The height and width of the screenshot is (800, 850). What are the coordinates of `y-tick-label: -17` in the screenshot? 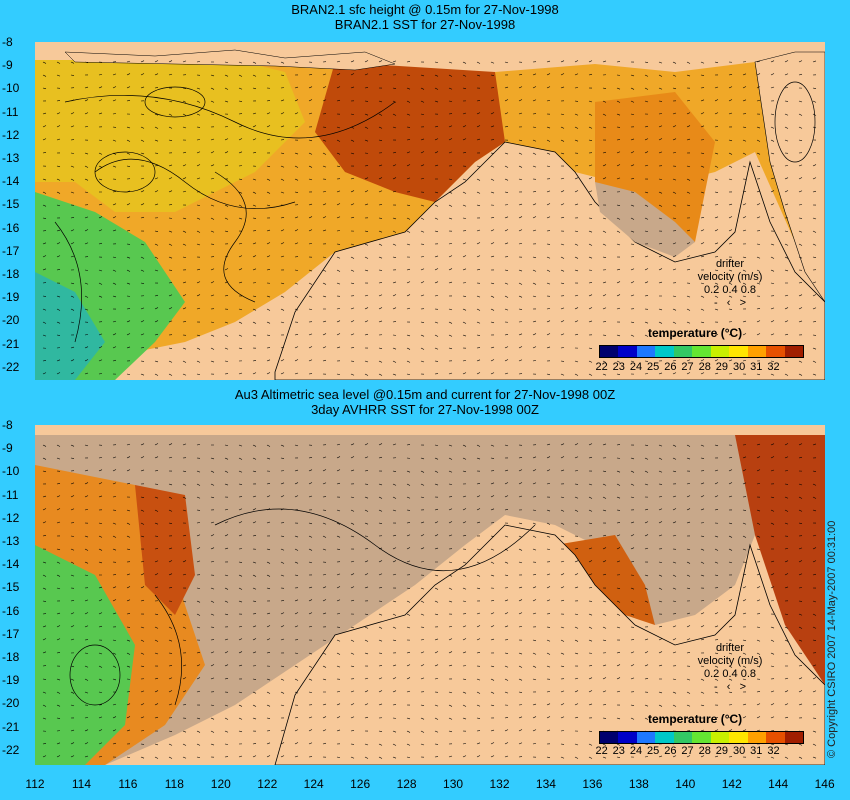 It's located at (11, 250).